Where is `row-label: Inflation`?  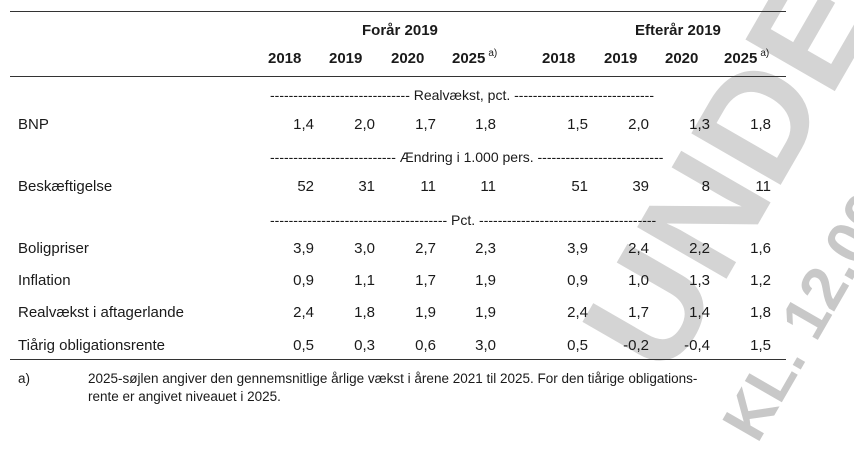
row-label: Inflation is located at coordinates (44, 280).